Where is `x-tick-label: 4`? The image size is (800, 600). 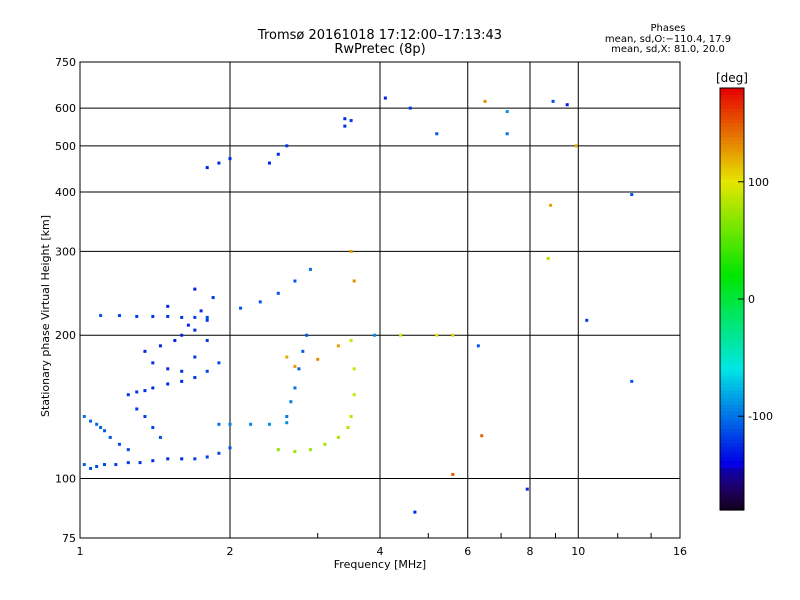
x-tick-label: 4 is located at coordinates (380, 551).